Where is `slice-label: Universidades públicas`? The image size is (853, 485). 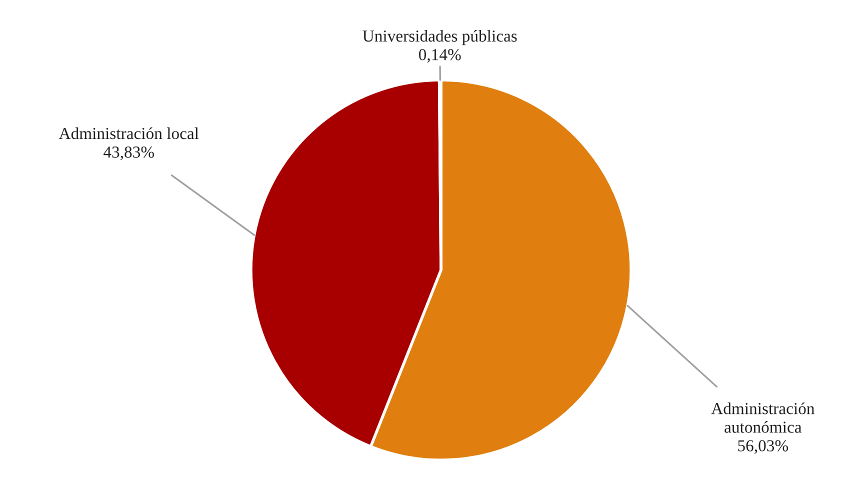
slice-label: Universidades públicas is located at coordinates (439, 38).